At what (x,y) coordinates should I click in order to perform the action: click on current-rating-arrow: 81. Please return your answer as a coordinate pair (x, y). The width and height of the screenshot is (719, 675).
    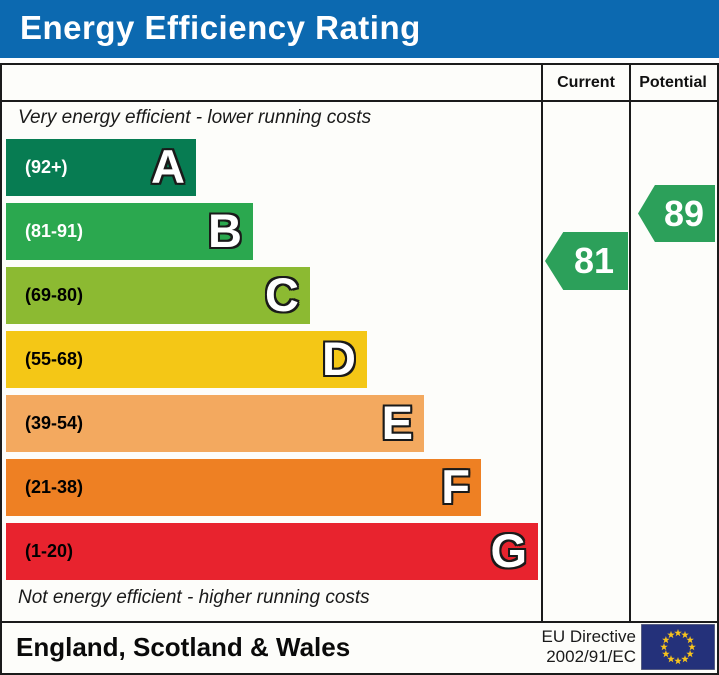
    Looking at the image, I should click on (586, 261).